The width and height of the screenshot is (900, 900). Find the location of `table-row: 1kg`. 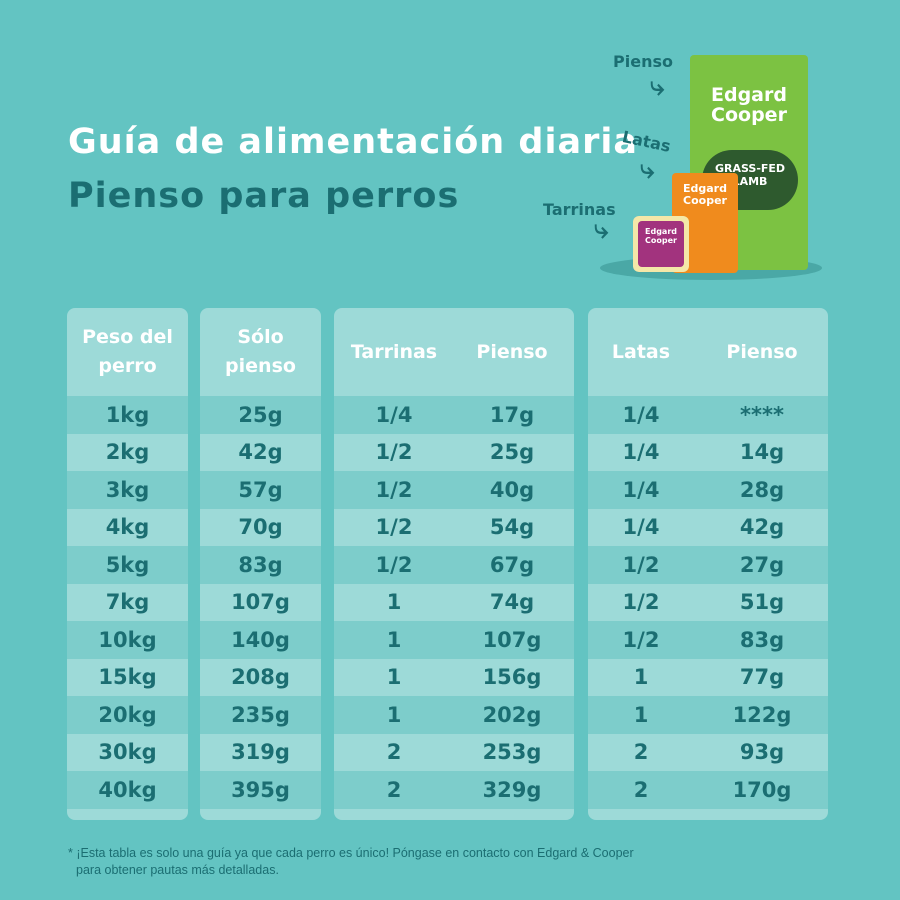

table-row: 1kg is located at coordinates (127, 415).